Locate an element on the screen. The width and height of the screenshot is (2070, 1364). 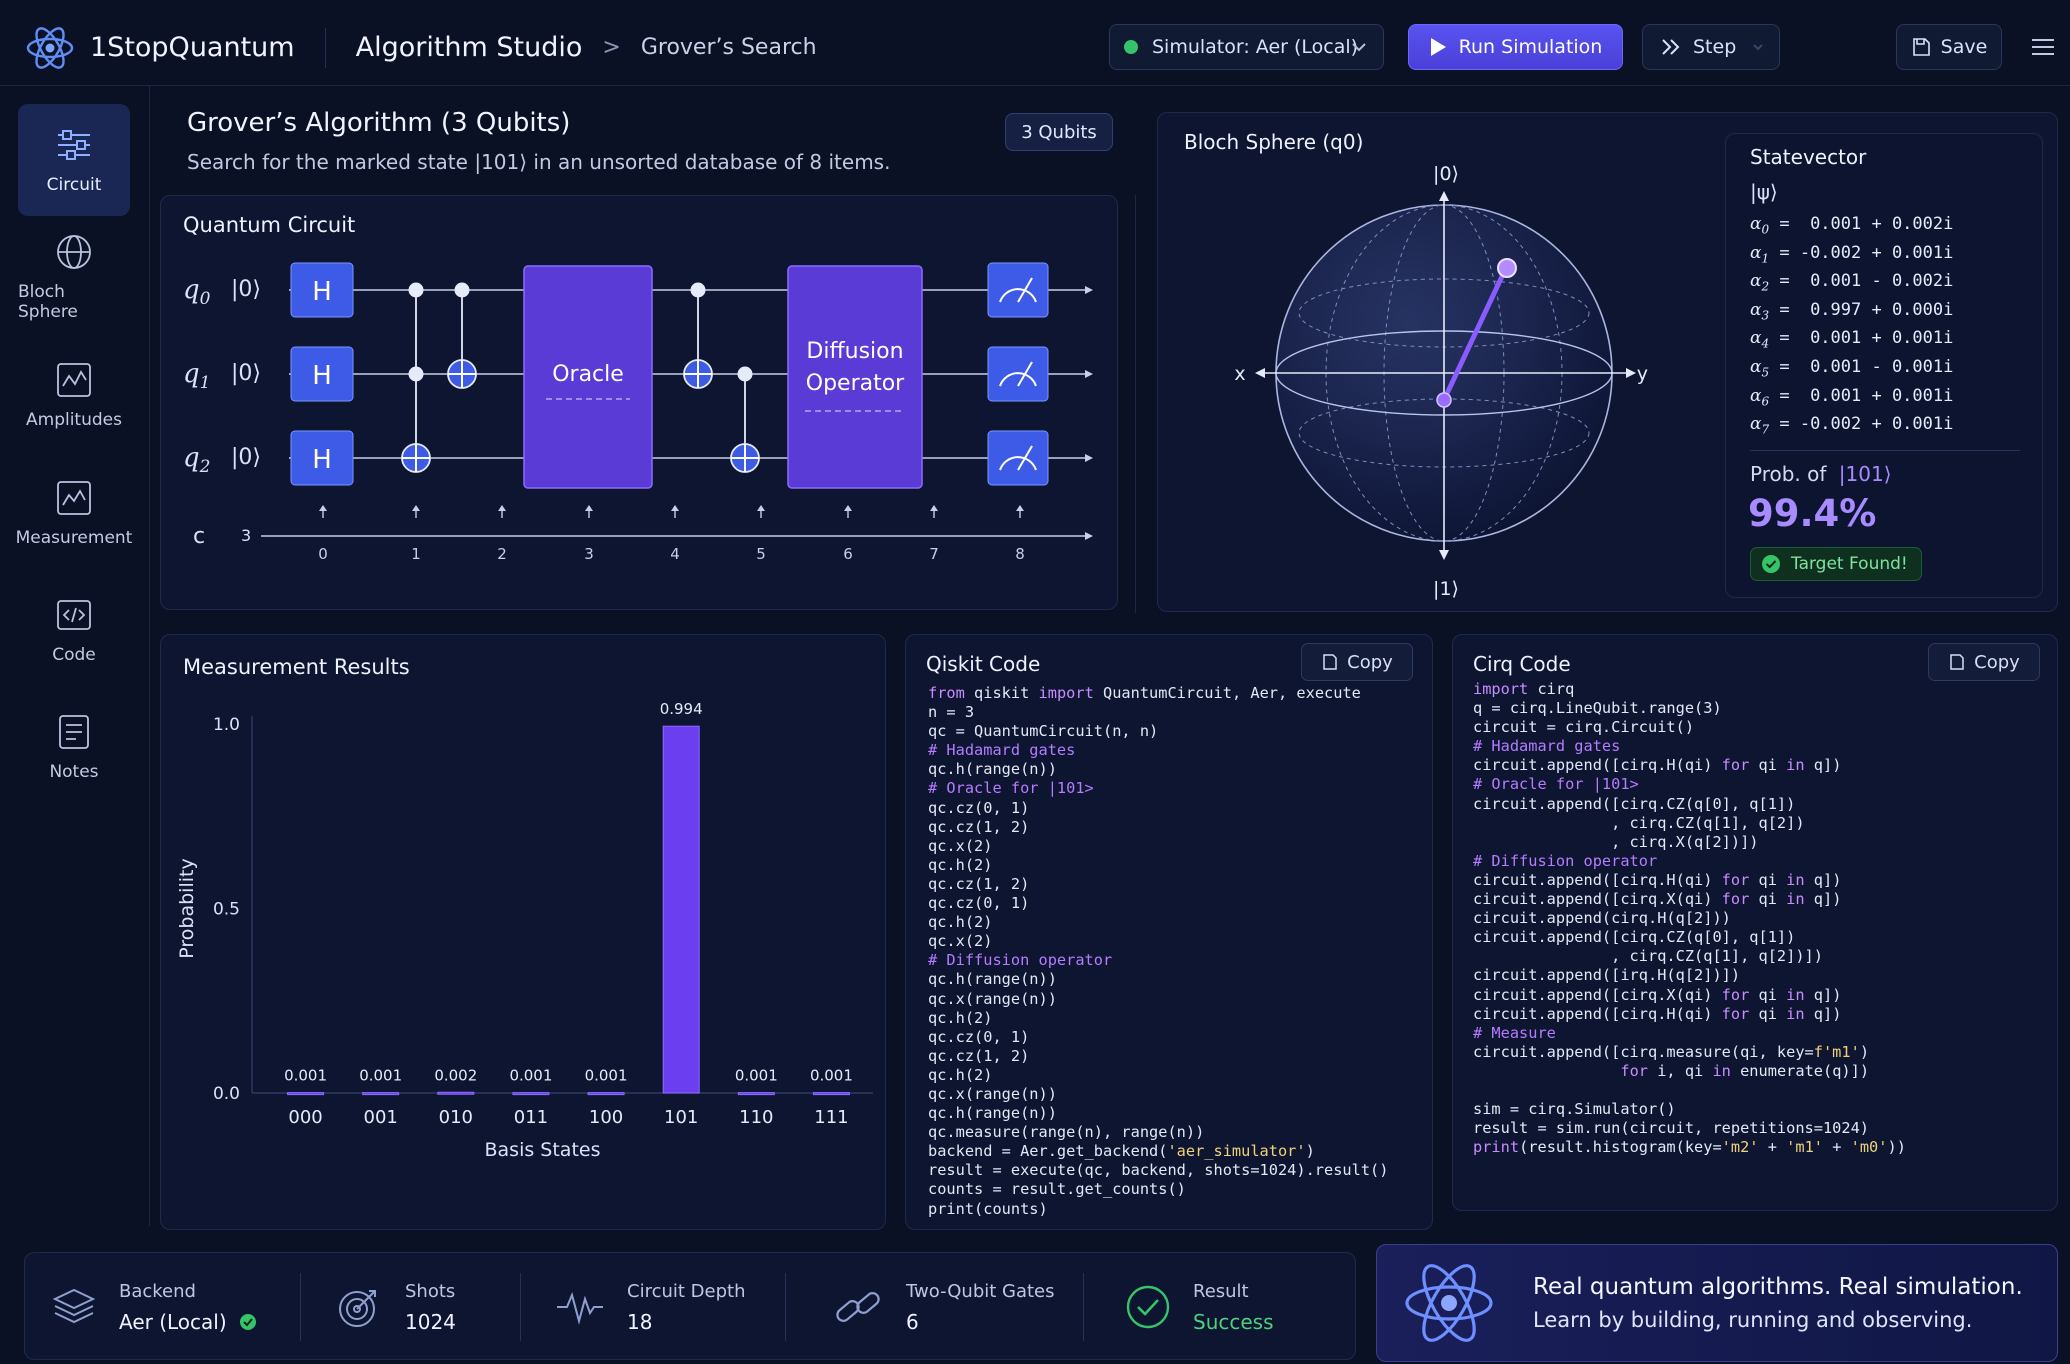
x-tick-label: 110 is located at coordinates (756, 1117).